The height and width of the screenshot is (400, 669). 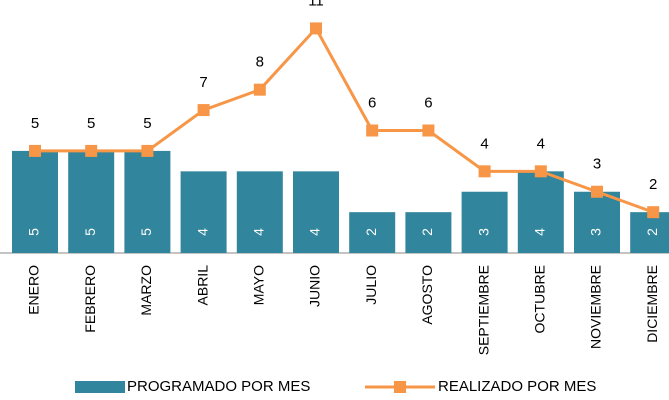 What do you see at coordinates (653, 184) in the screenshot?
I see `line-value-label: 2` at bounding box center [653, 184].